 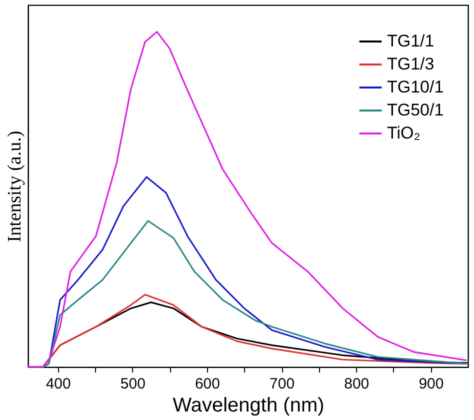 What do you see at coordinates (282, 384) in the screenshot?
I see `x-tick-label: 700` at bounding box center [282, 384].